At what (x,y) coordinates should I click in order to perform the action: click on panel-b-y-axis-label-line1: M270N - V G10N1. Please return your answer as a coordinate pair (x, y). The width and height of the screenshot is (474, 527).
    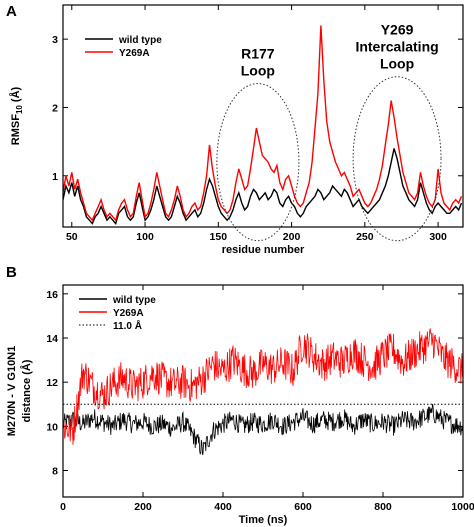
    Looking at the image, I should click on (12, 391).